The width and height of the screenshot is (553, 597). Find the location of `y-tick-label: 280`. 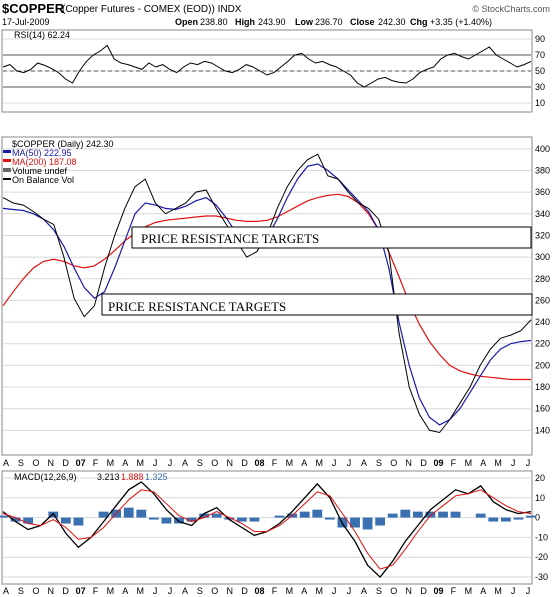

y-tick-label: 280 is located at coordinates (542, 279).